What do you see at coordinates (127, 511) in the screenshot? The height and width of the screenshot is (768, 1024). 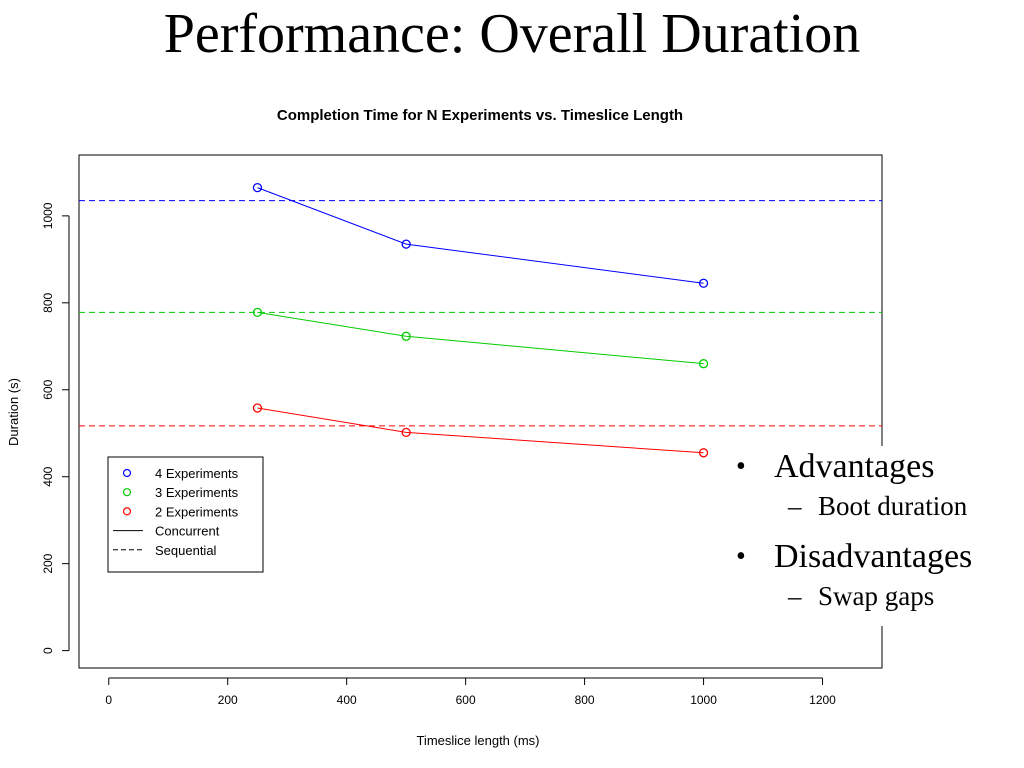 I see `legend-marker-2-experiments` at bounding box center [127, 511].